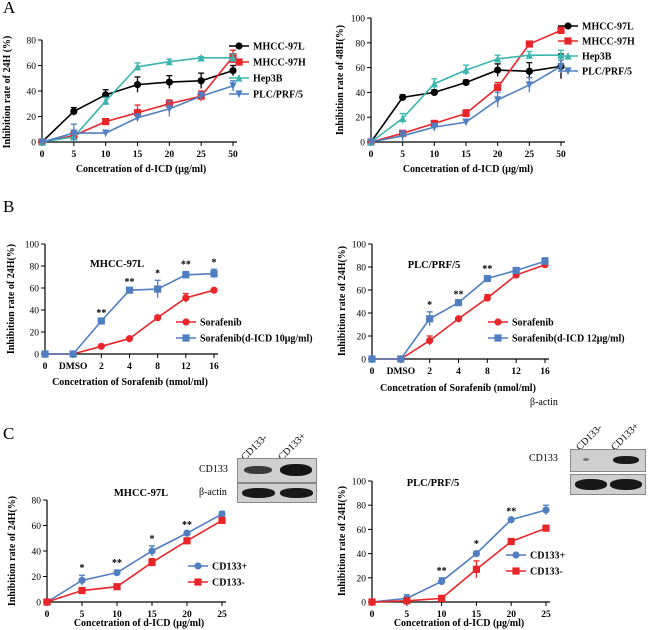 Image resolution: width=650 pixels, height=630 pixels. I want to click on blot-right-row-cd133: CD133, so click(543, 458).